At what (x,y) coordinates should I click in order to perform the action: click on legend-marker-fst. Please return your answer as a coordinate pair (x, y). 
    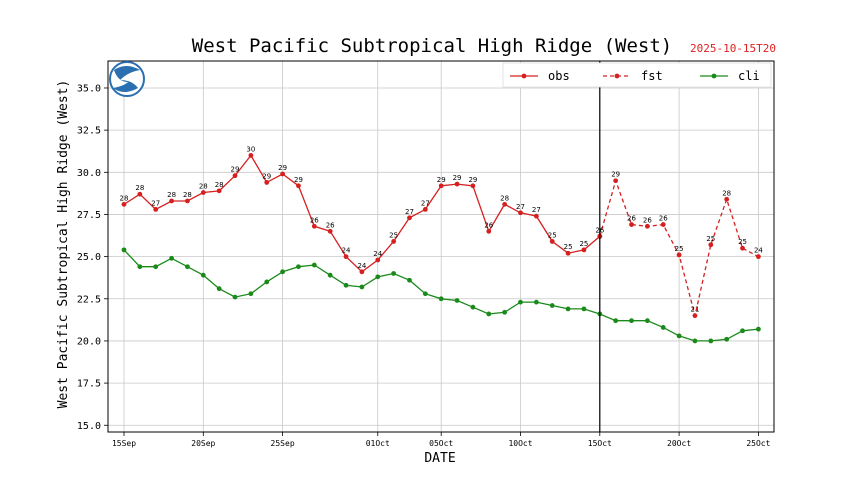
    Looking at the image, I should click on (617, 76).